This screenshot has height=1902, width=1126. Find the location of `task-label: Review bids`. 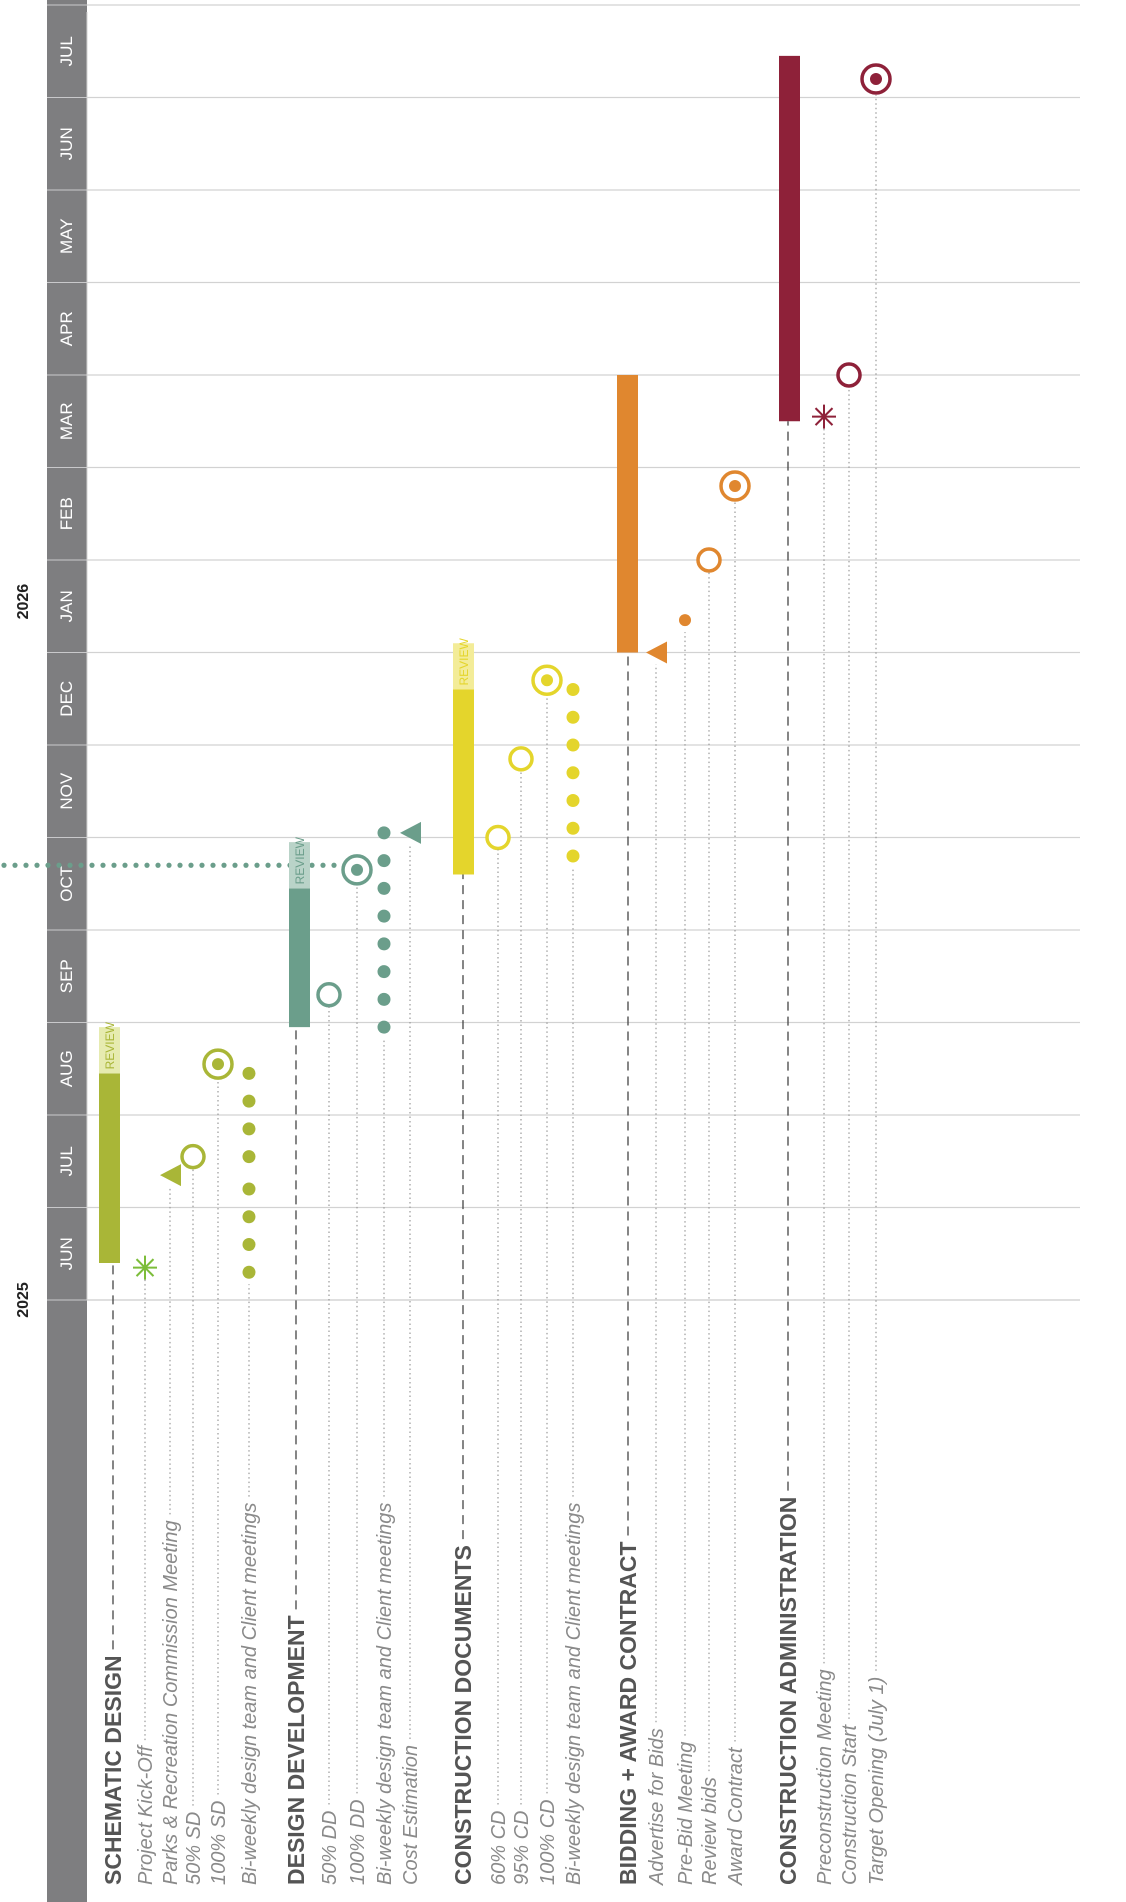

task-label: Review bids is located at coordinates (710, 1831).